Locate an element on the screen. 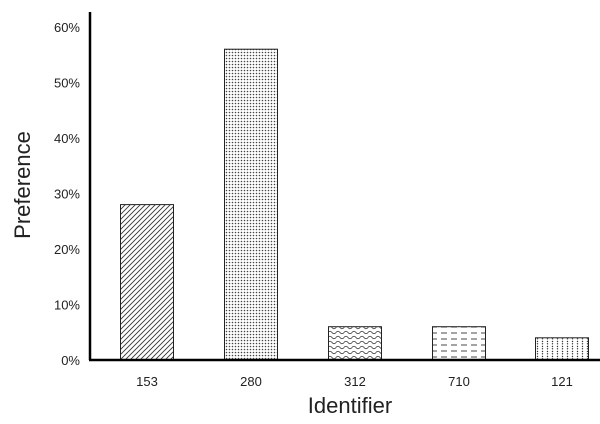 The height and width of the screenshot is (424, 600). x-tick-label: 153 is located at coordinates (147, 381).